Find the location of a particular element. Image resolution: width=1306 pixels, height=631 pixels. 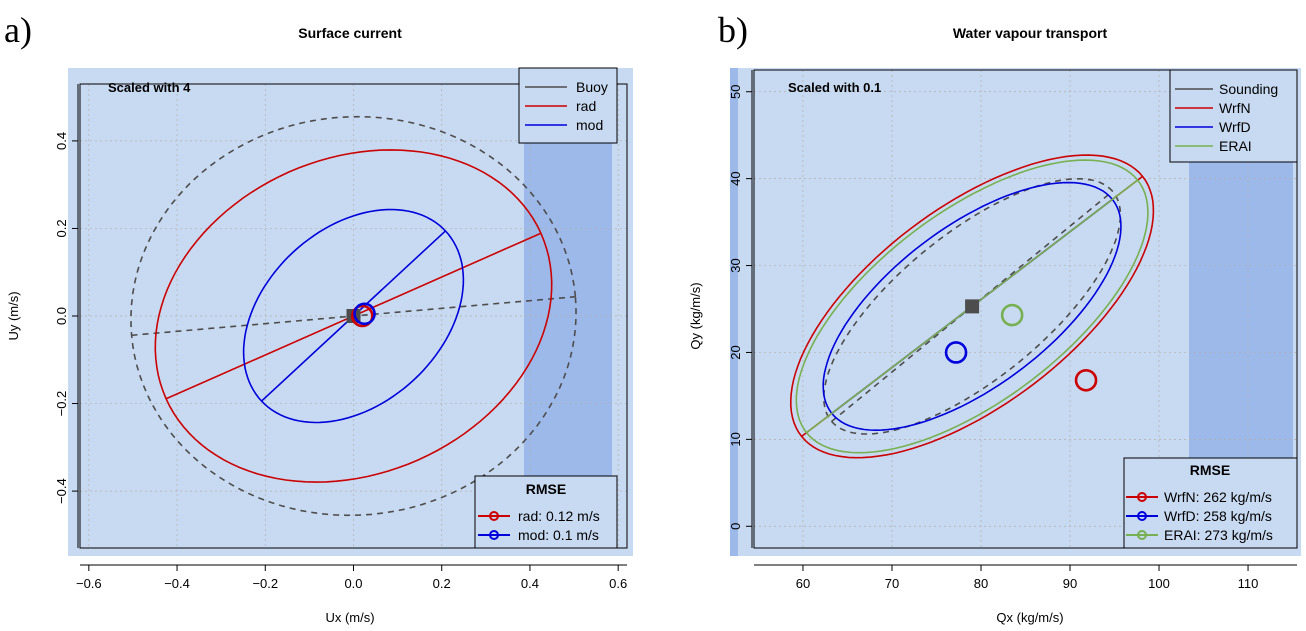

marker-rad is located at coordinates (362, 316).